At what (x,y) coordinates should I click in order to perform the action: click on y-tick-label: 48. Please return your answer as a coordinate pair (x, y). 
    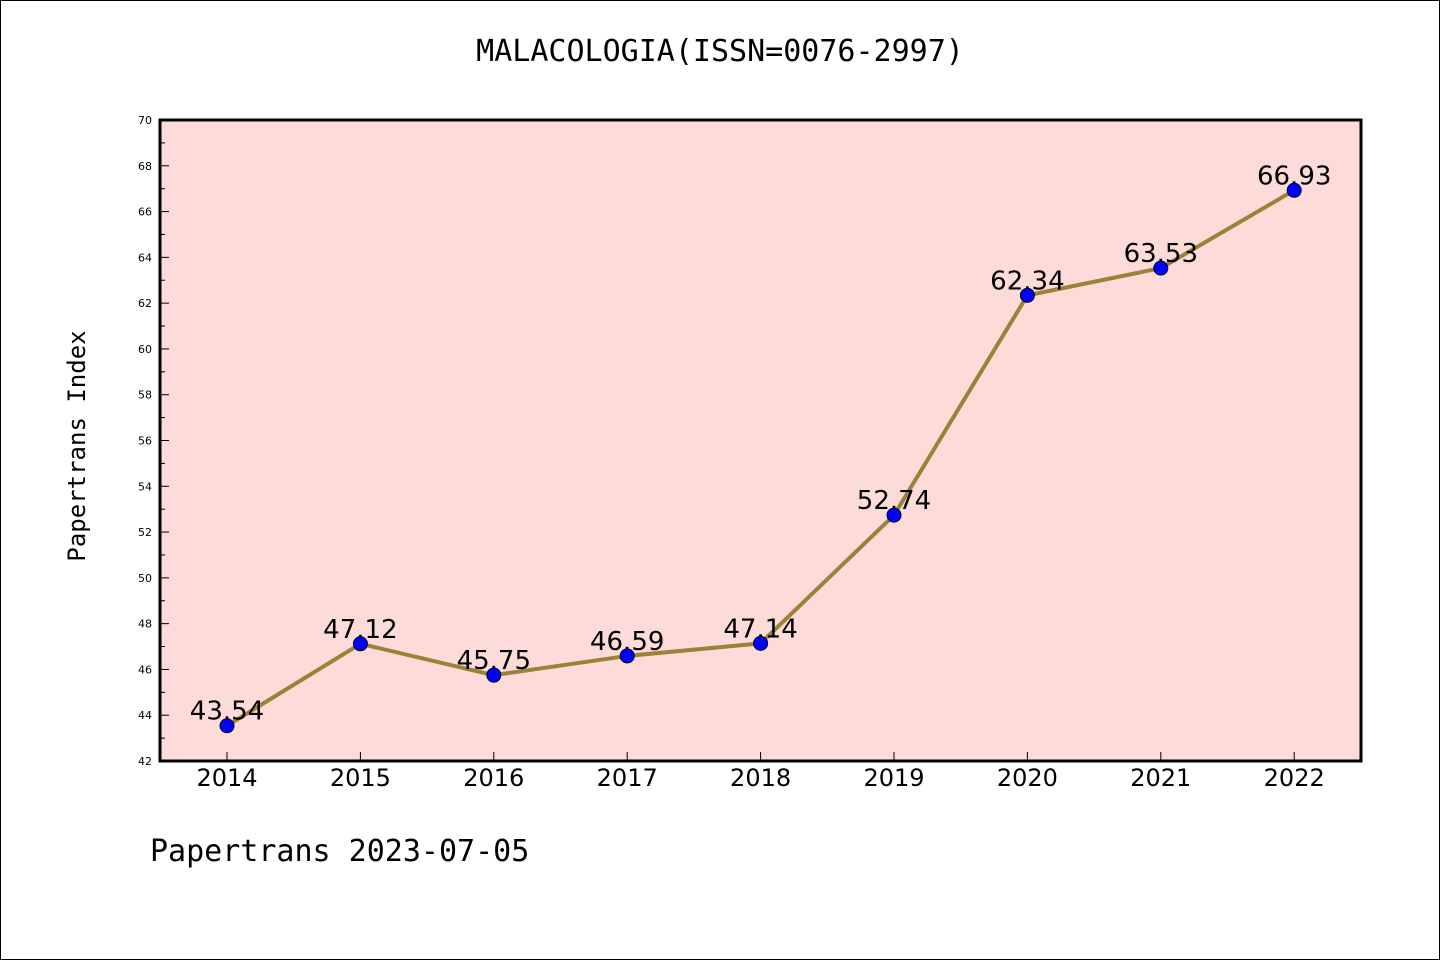
    Looking at the image, I should click on (145, 624).